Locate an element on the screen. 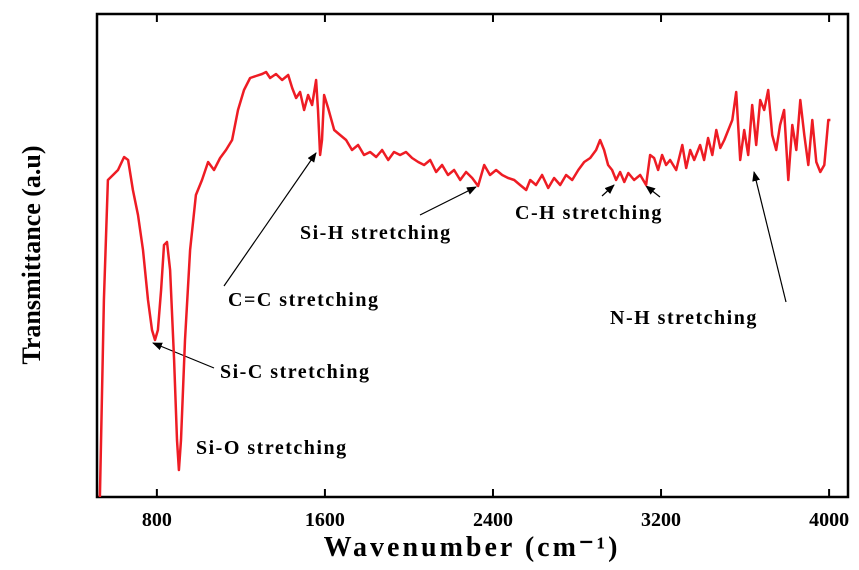 Image resolution: width=859 pixels, height=570 pixels. x-axis-label: Wavenumber (cm⁻¹) is located at coordinates (472, 547).